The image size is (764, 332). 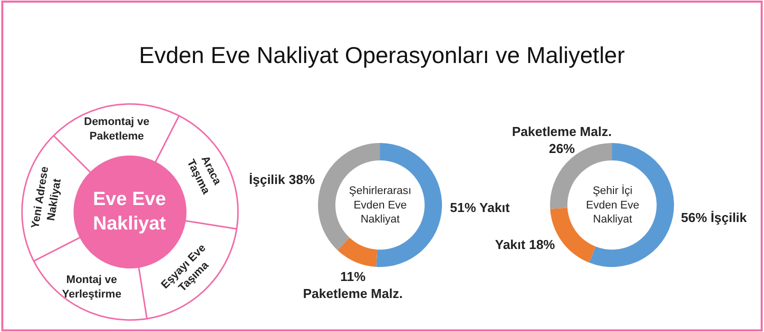 I want to click on data-label: 11%, so click(x=353, y=276).